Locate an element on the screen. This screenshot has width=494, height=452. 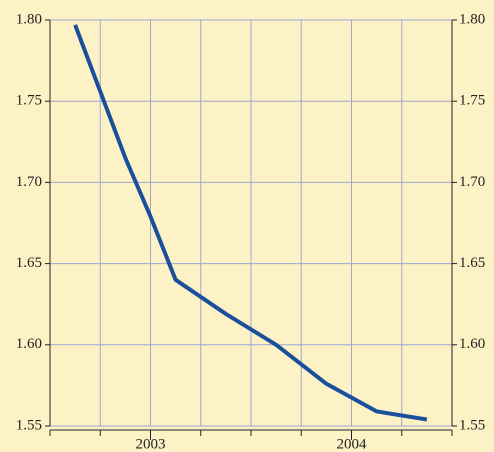
y2-tick-label: 1.65 is located at coordinates (472, 263).